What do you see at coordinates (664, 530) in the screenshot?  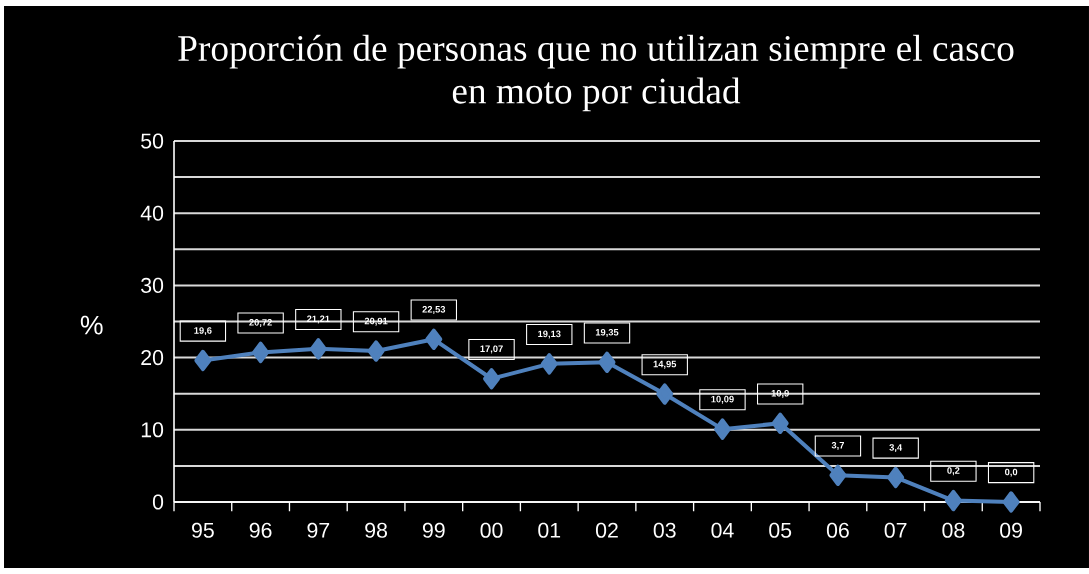 I see `x-tick-label: 03` at bounding box center [664, 530].